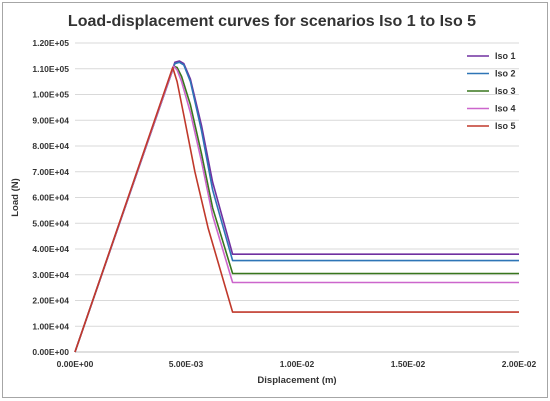 This screenshot has height=401, width=550. I want to click on y-tick-label: 7.00E+04, so click(50, 172).